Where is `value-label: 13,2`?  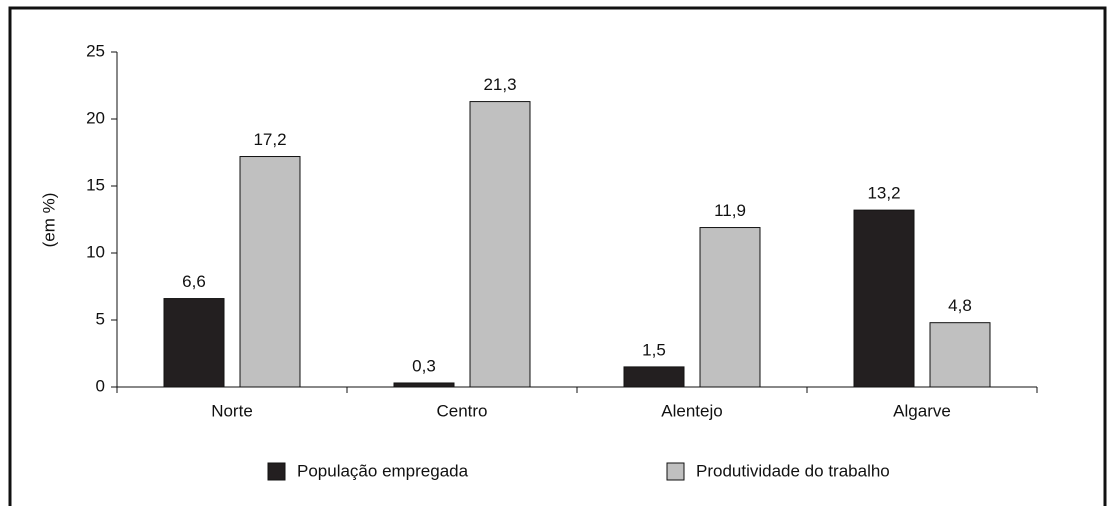 value-label: 13,2 is located at coordinates (883, 193).